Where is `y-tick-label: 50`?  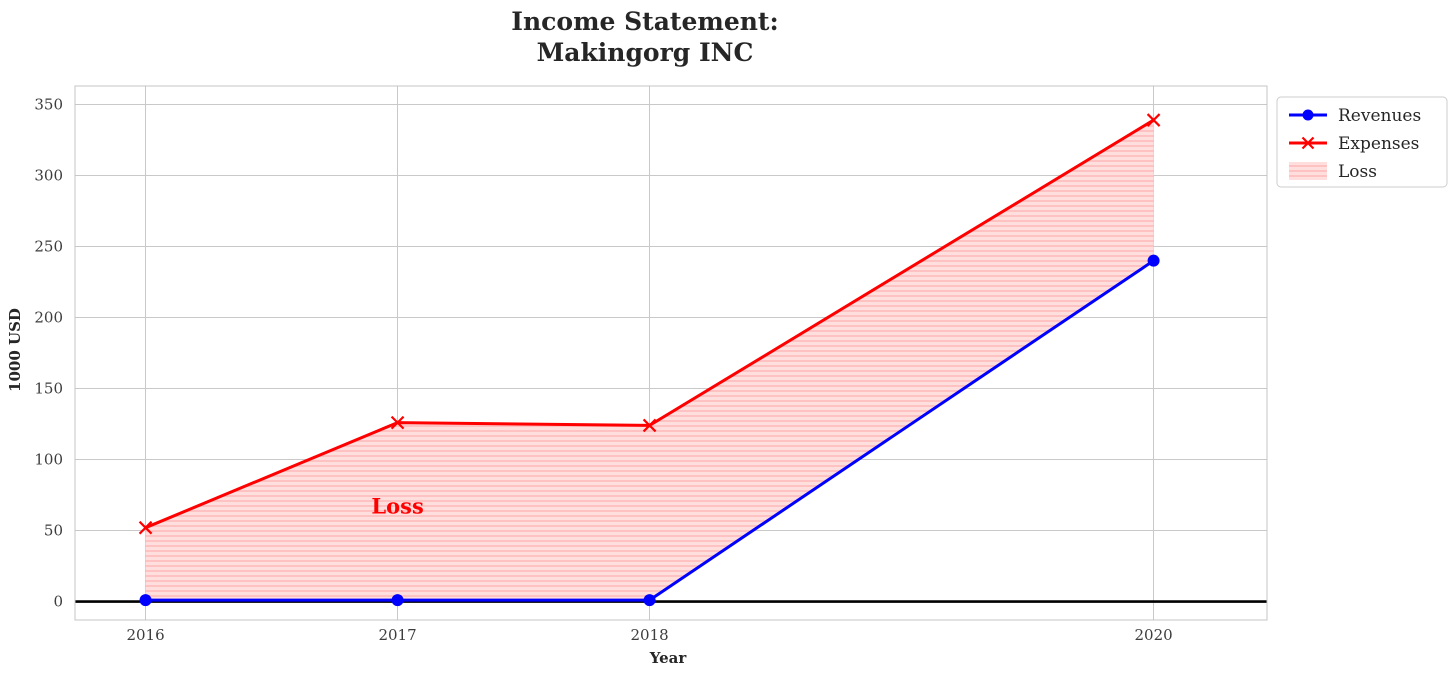 y-tick-label: 50 is located at coordinates (53, 531).